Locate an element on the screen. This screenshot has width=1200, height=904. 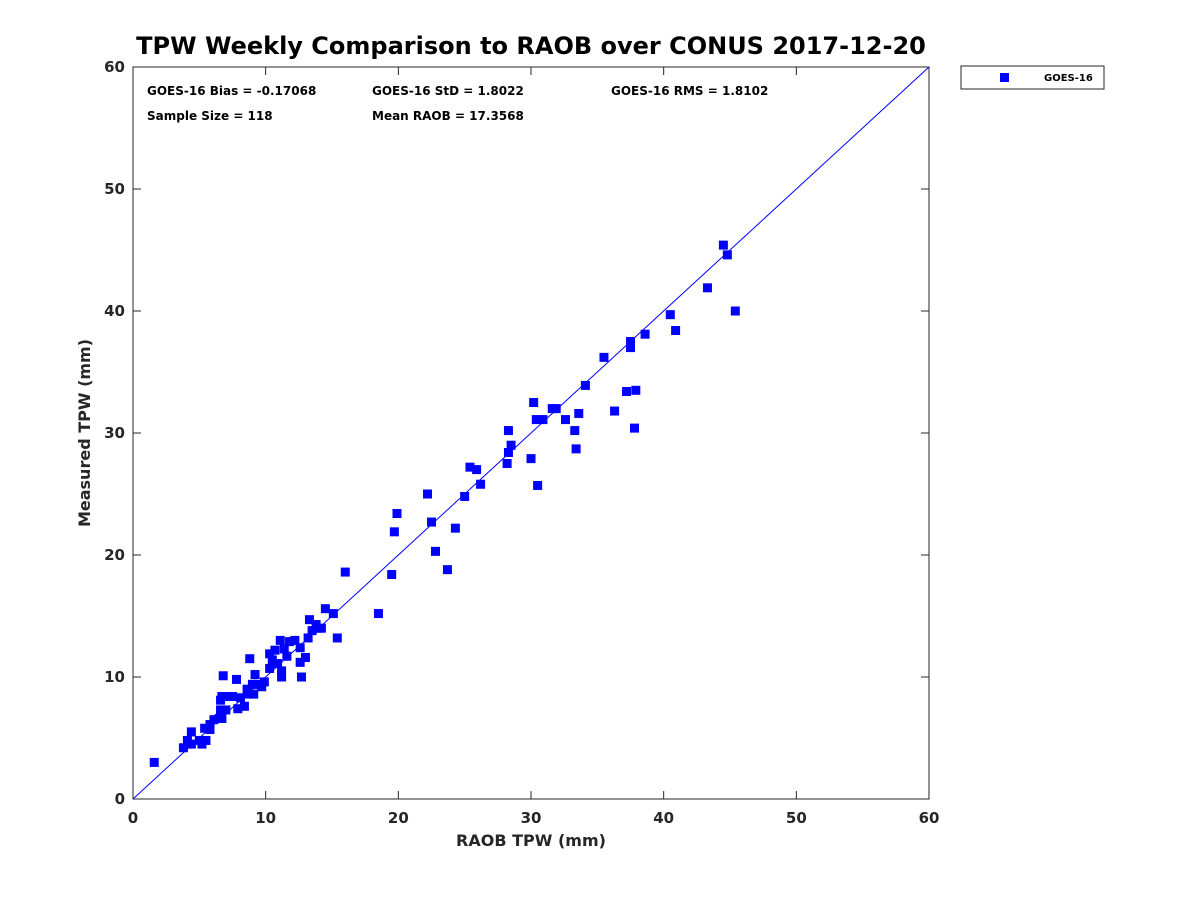
x-axis-label: RAOB TPW (mm) is located at coordinates (531, 840).